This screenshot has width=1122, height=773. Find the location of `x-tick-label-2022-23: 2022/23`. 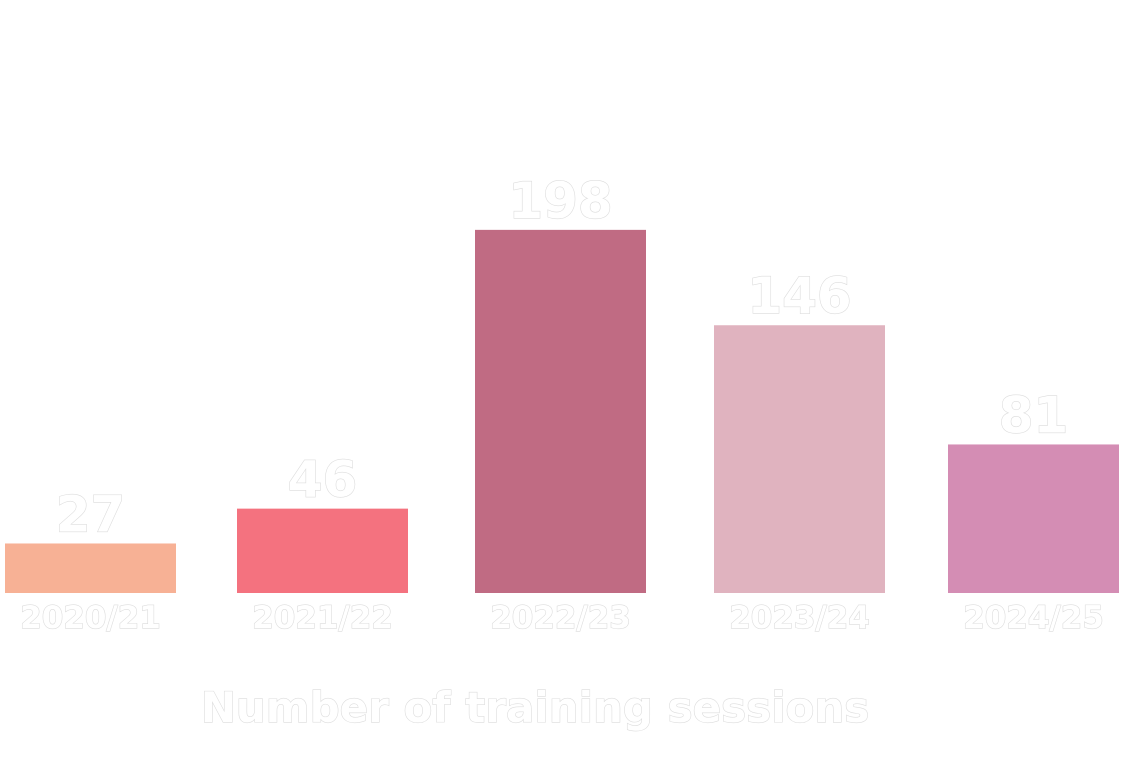

x-tick-label-2022-23: 2022/23 is located at coordinates (560, 618).